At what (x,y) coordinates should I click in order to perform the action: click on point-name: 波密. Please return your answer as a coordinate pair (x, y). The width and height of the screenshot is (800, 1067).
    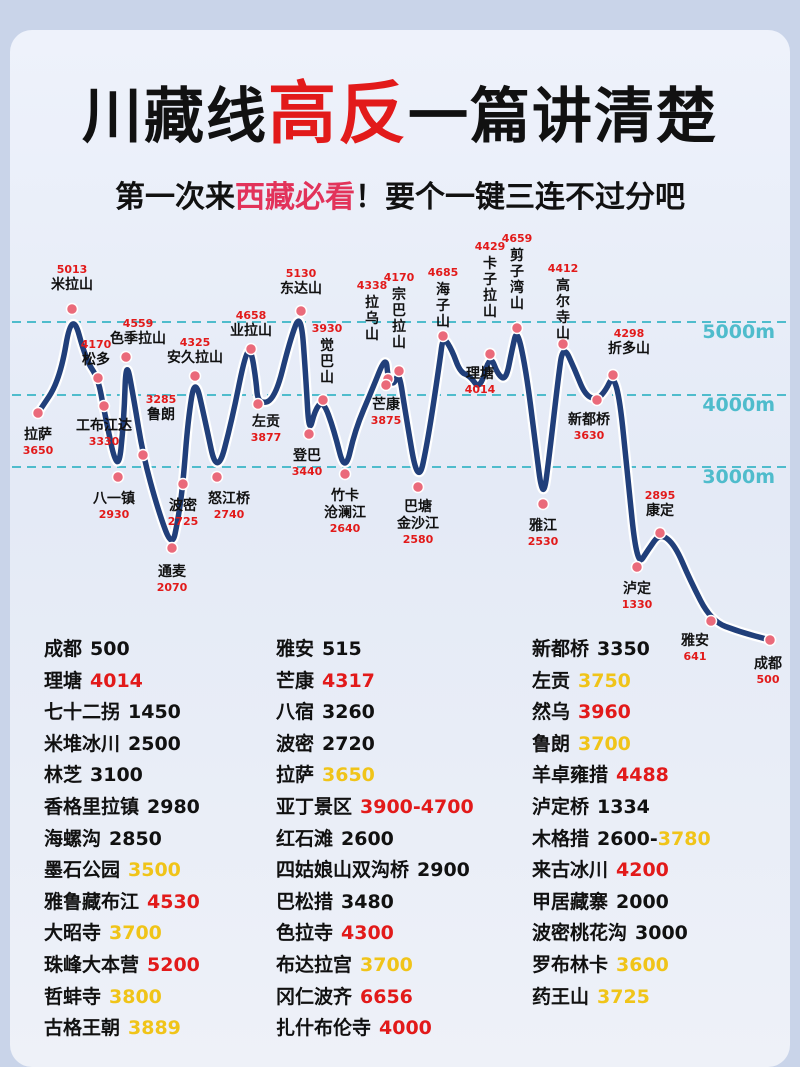
    Looking at the image, I should click on (183, 505).